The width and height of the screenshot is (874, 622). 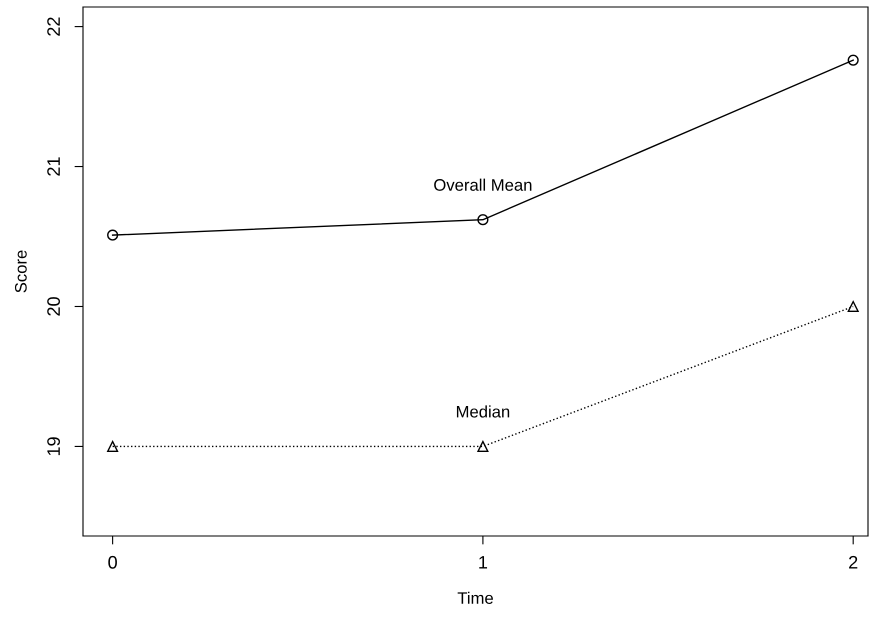 I want to click on x-tick-label: 1, so click(x=483, y=562).